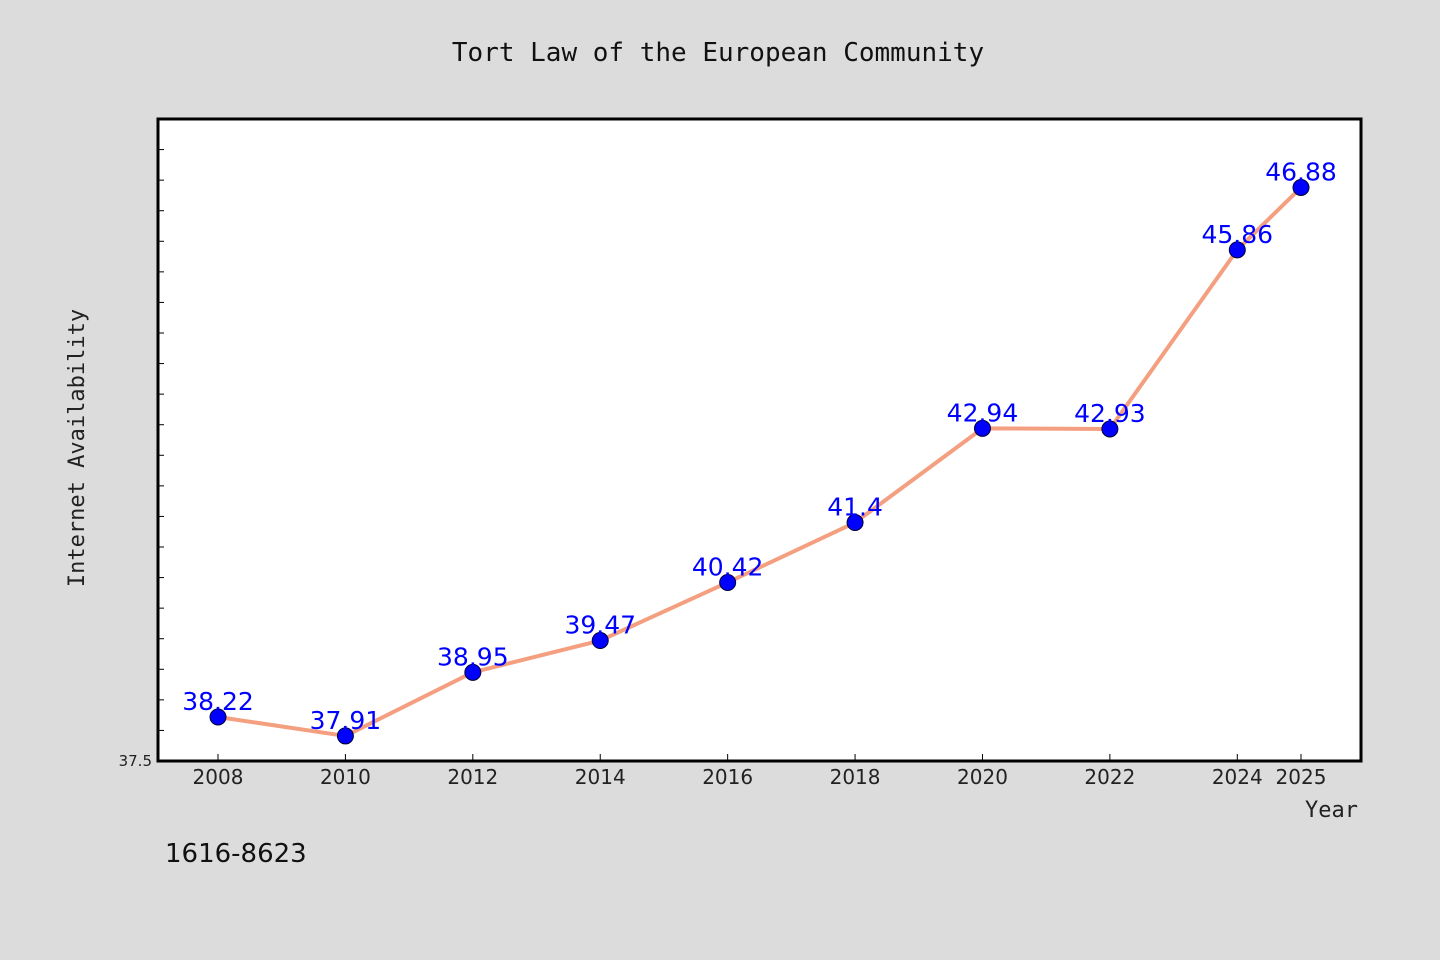  Describe the element at coordinates (77, 448) in the screenshot. I see `y-axis-label: Internet Availability` at that location.